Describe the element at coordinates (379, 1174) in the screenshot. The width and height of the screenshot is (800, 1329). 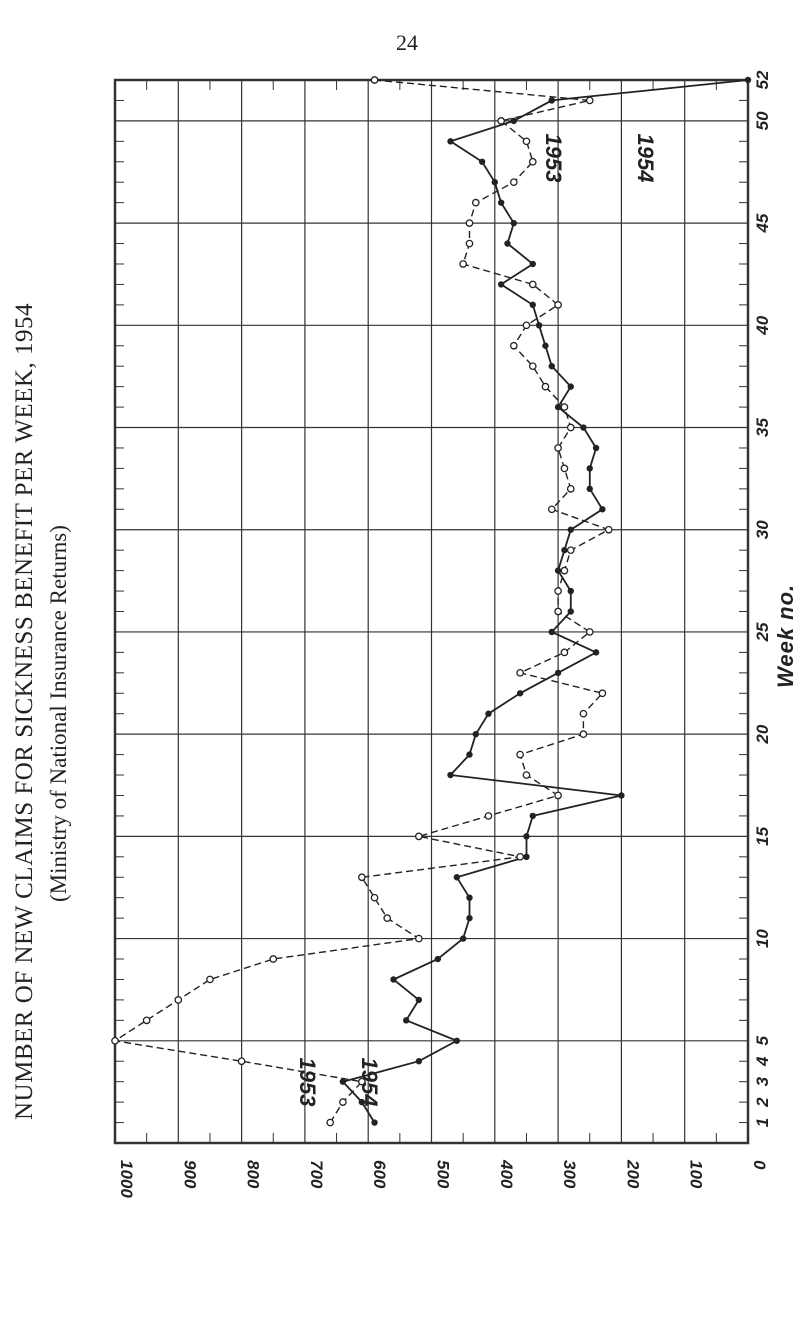
I see `value-tick-label-600: 600` at that location.